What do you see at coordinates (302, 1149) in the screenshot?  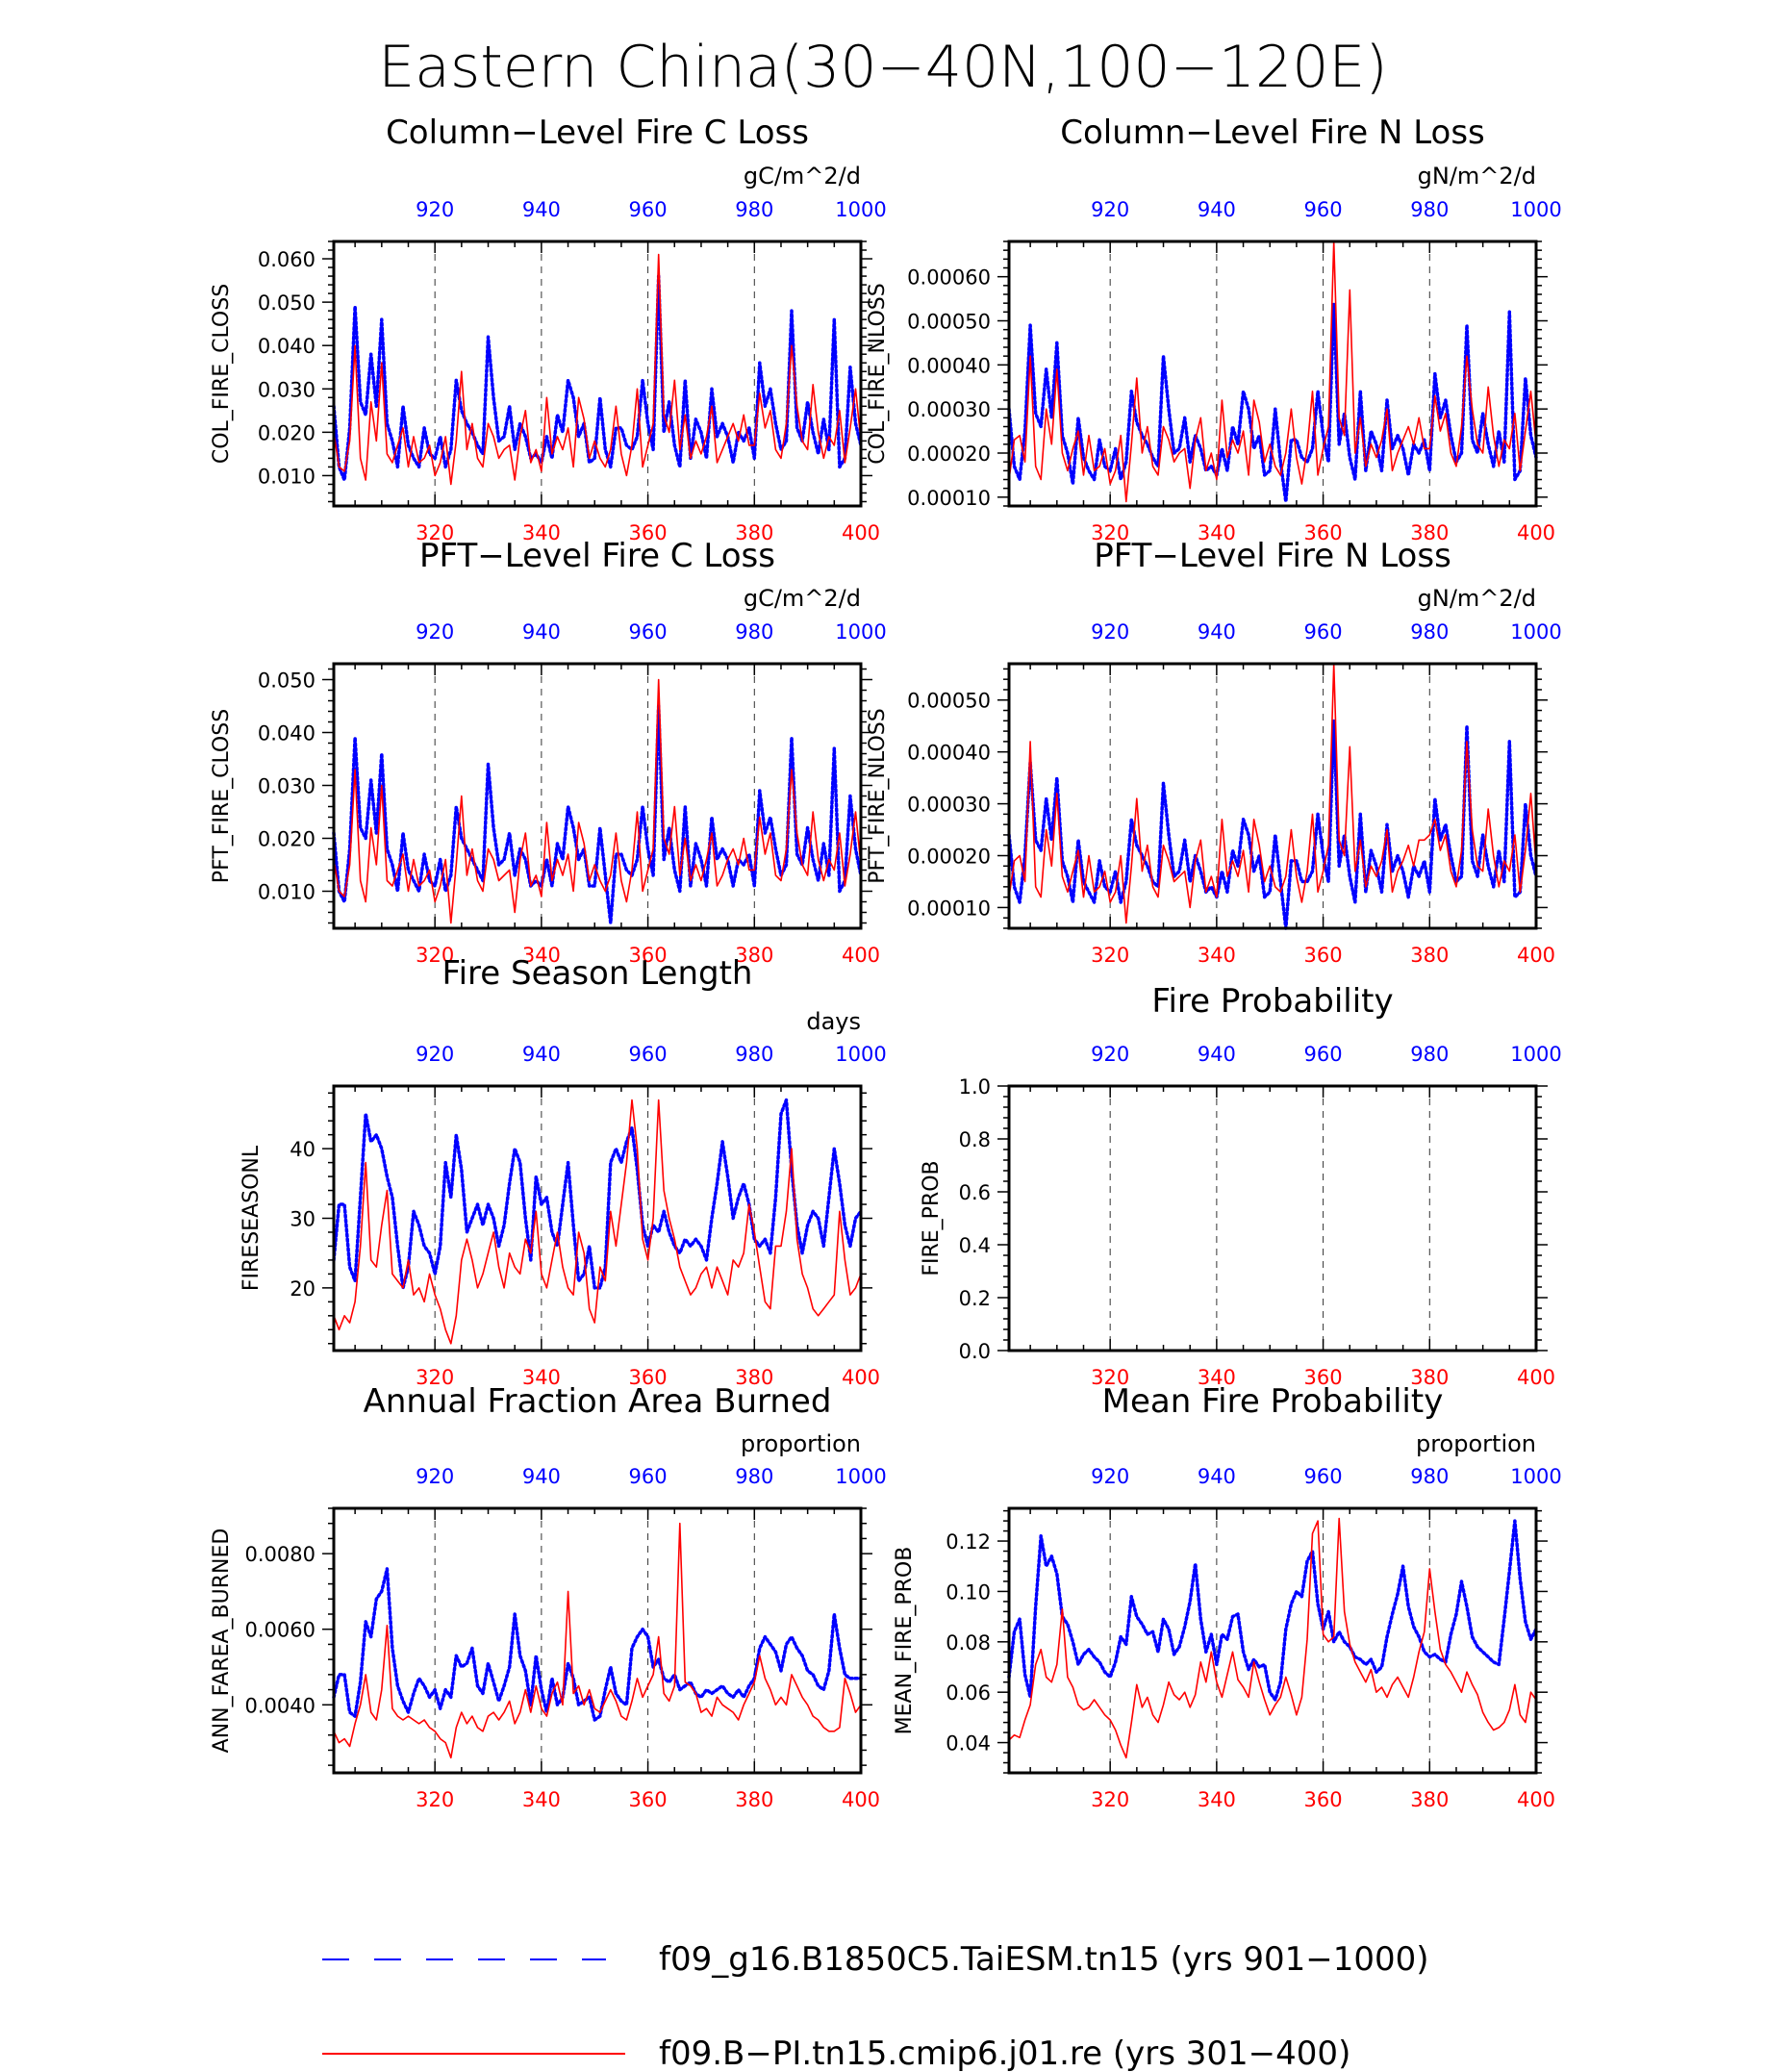 I see `y-tick-label: 40` at bounding box center [302, 1149].